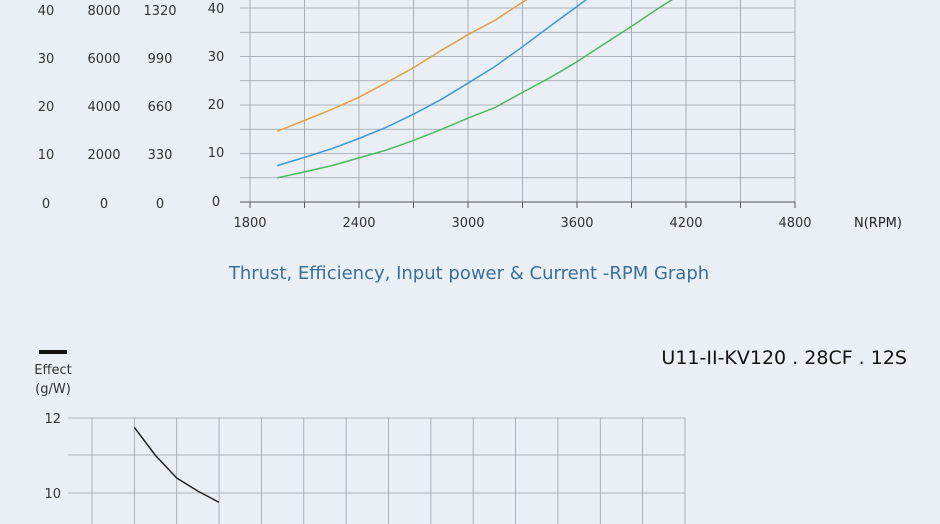  What do you see at coordinates (216, 57) in the screenshot?
I see `y-tick: 30` at bounding box center [216, 57].